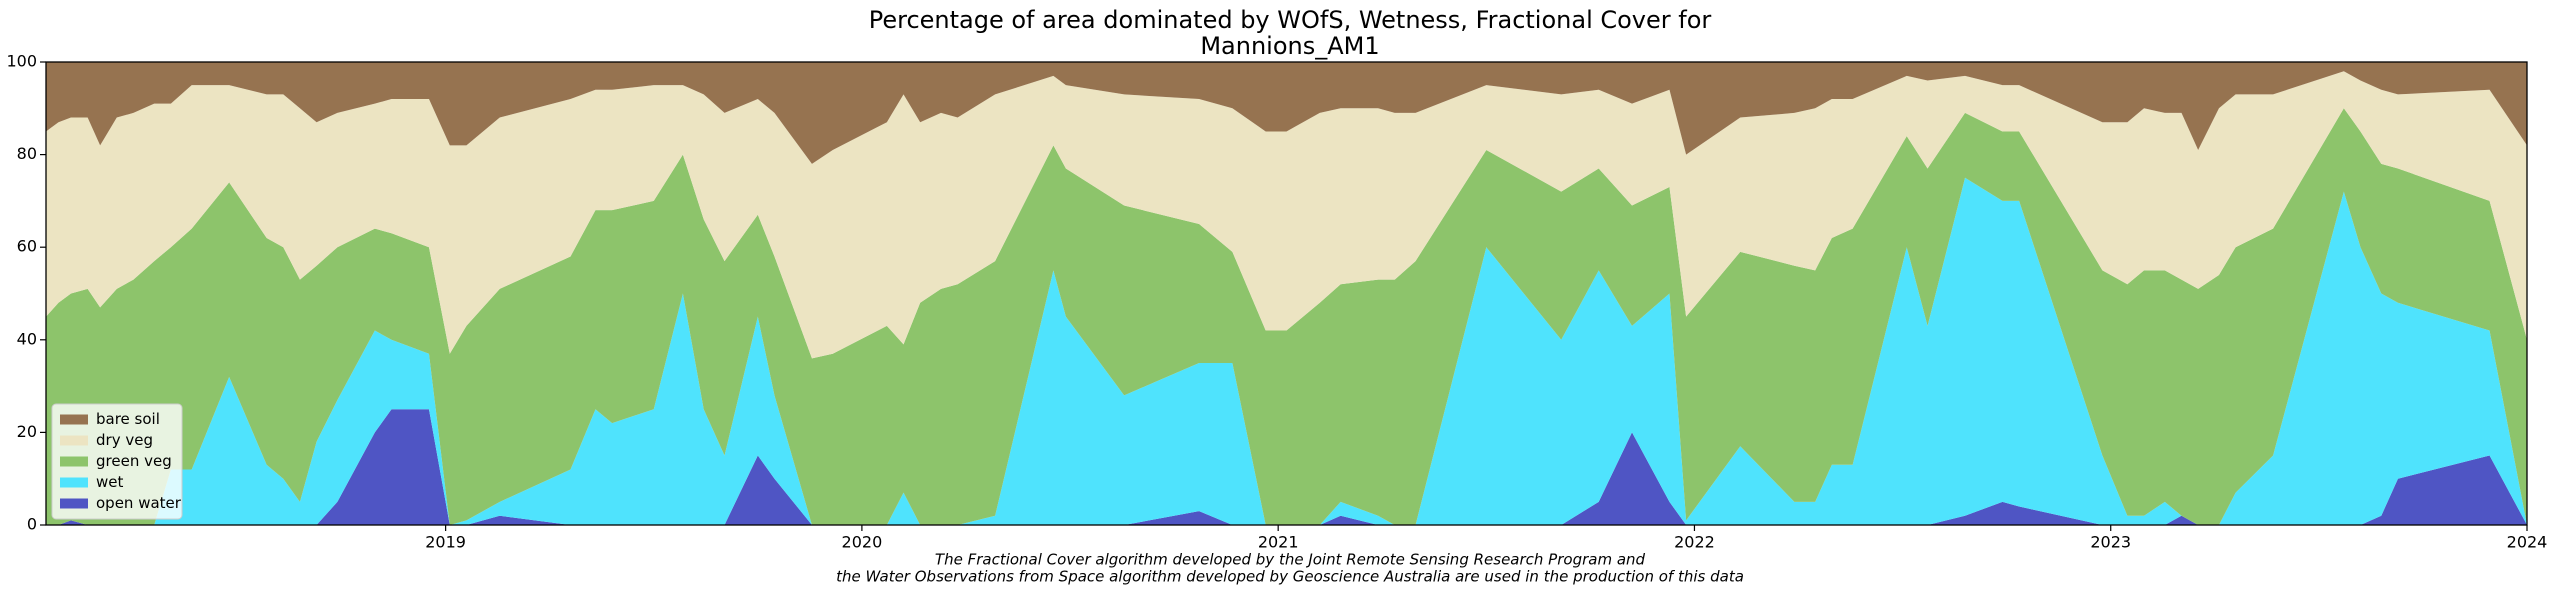 The height and width of the screenshot is (594, 2554). What do you see at coordinates (1289, 46) in the screenshot?
I see `chart-subtitle: Mannions_AM1` at bounding box center [1289, 46].